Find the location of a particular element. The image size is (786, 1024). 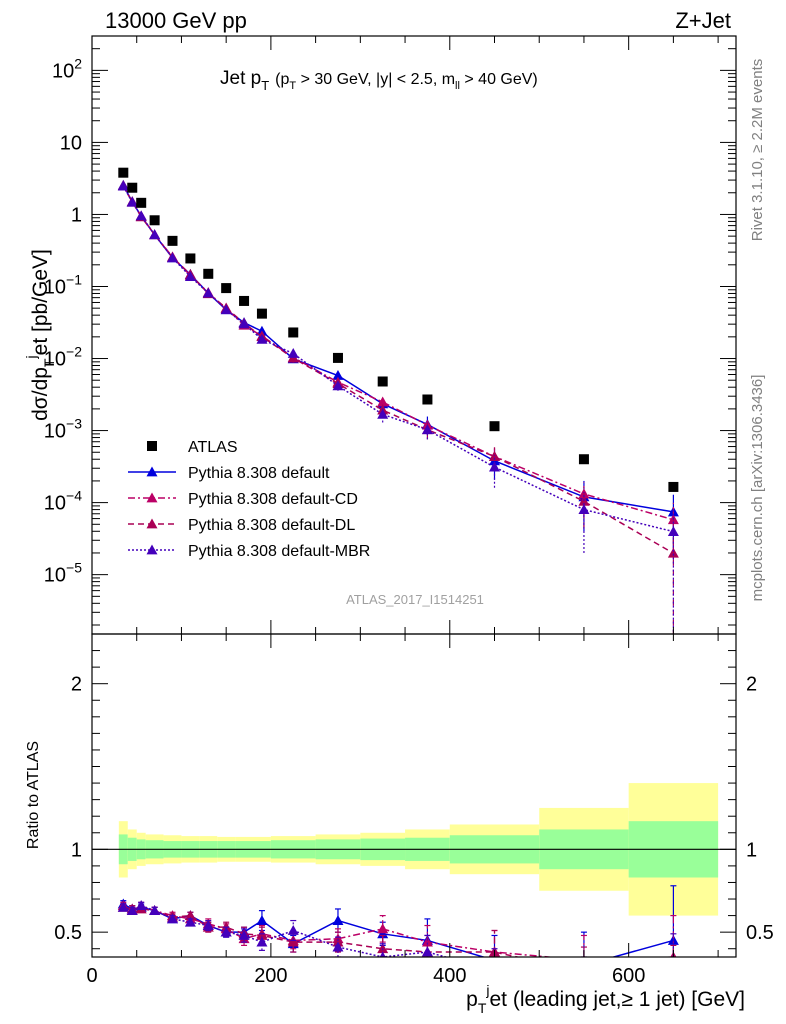

xlabel-b: et (leading jet,≥ 1 jet) [GeV] is located at coordinates (618, 999).